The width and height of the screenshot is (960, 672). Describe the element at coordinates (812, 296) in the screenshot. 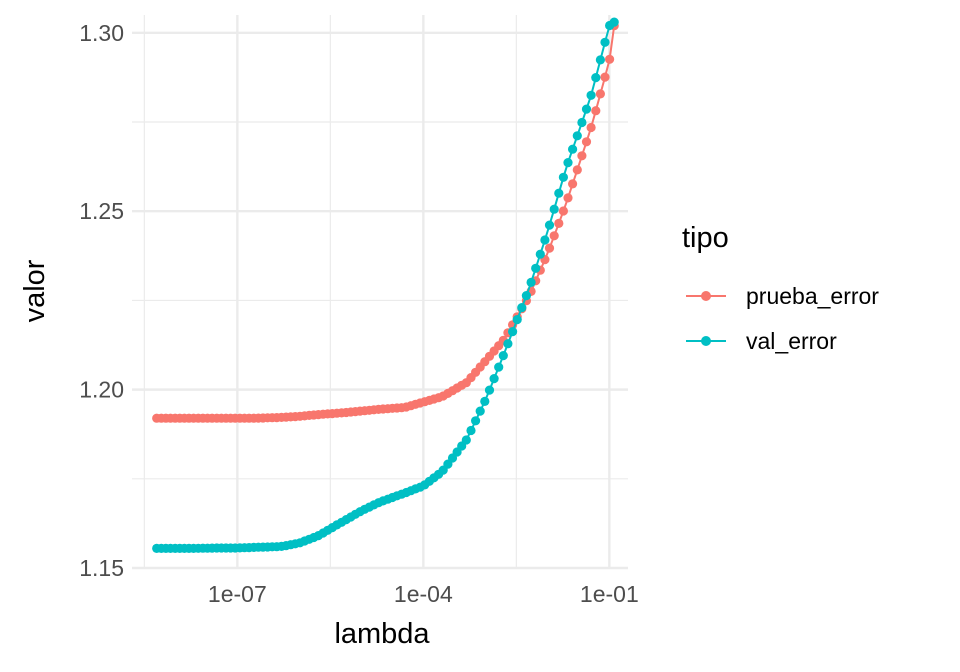

I see `legend-label-prueba-error: prueba_error` at that location.